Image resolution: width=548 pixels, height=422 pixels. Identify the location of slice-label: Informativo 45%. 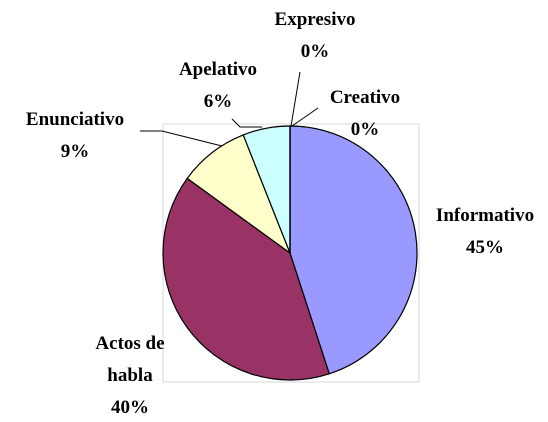
(485, 232).